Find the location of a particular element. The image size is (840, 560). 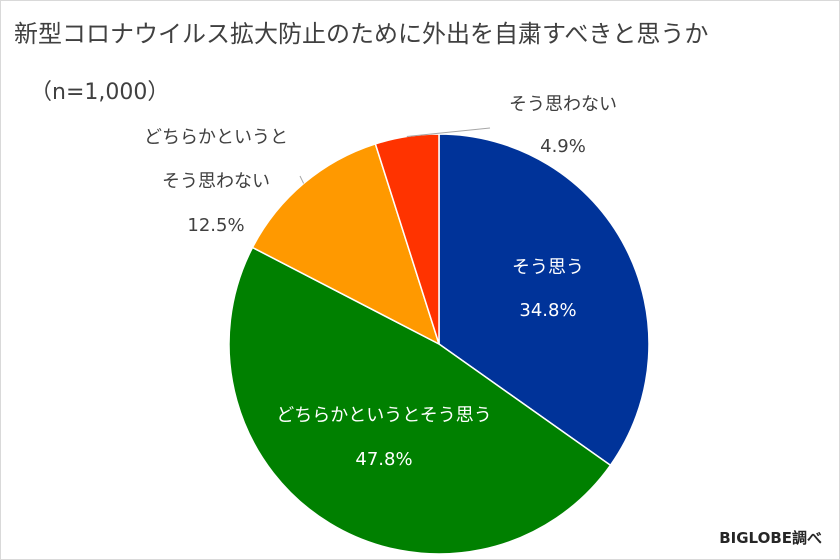

pie-label-1: どちらかというとそう思う is located at coordinates (383, 415).